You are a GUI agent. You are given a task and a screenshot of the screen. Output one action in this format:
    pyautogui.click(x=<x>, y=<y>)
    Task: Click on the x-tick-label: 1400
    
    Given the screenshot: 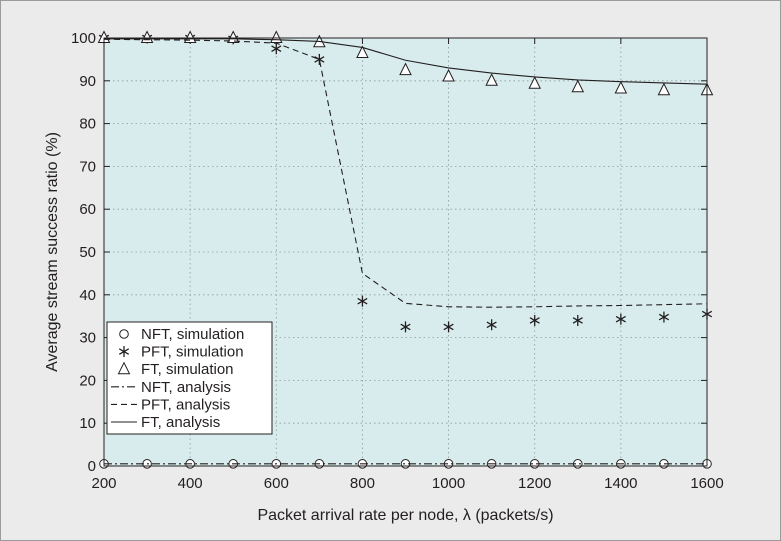 What is the action you would take?
    pyautogui.click(x=620, y=483)
    